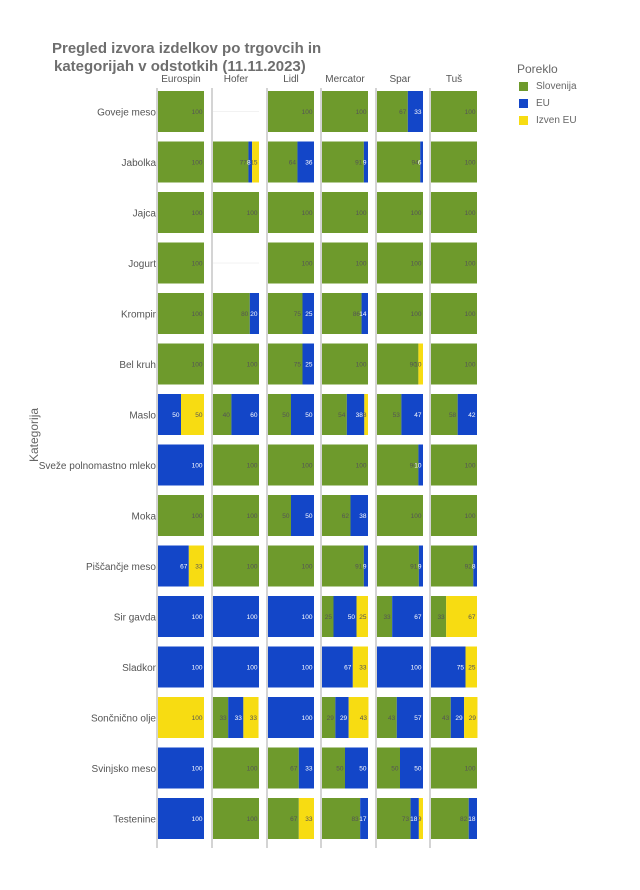 This screenshot has height=890, width=640. What do you see at coordinates (548, 120) in the screenshot?
I see `legend-item-izven-eu: Izven EU` at bounding box center [548, 120].